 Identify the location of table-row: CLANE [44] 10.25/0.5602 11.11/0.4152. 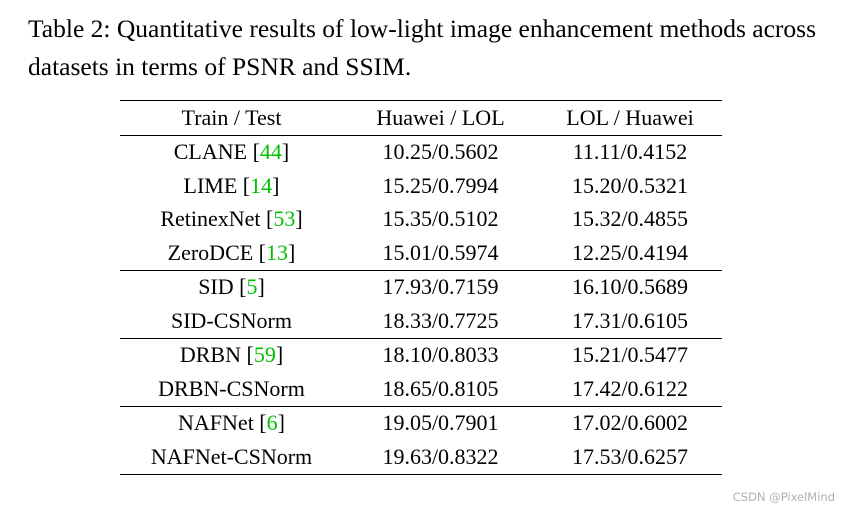
(421, 152).